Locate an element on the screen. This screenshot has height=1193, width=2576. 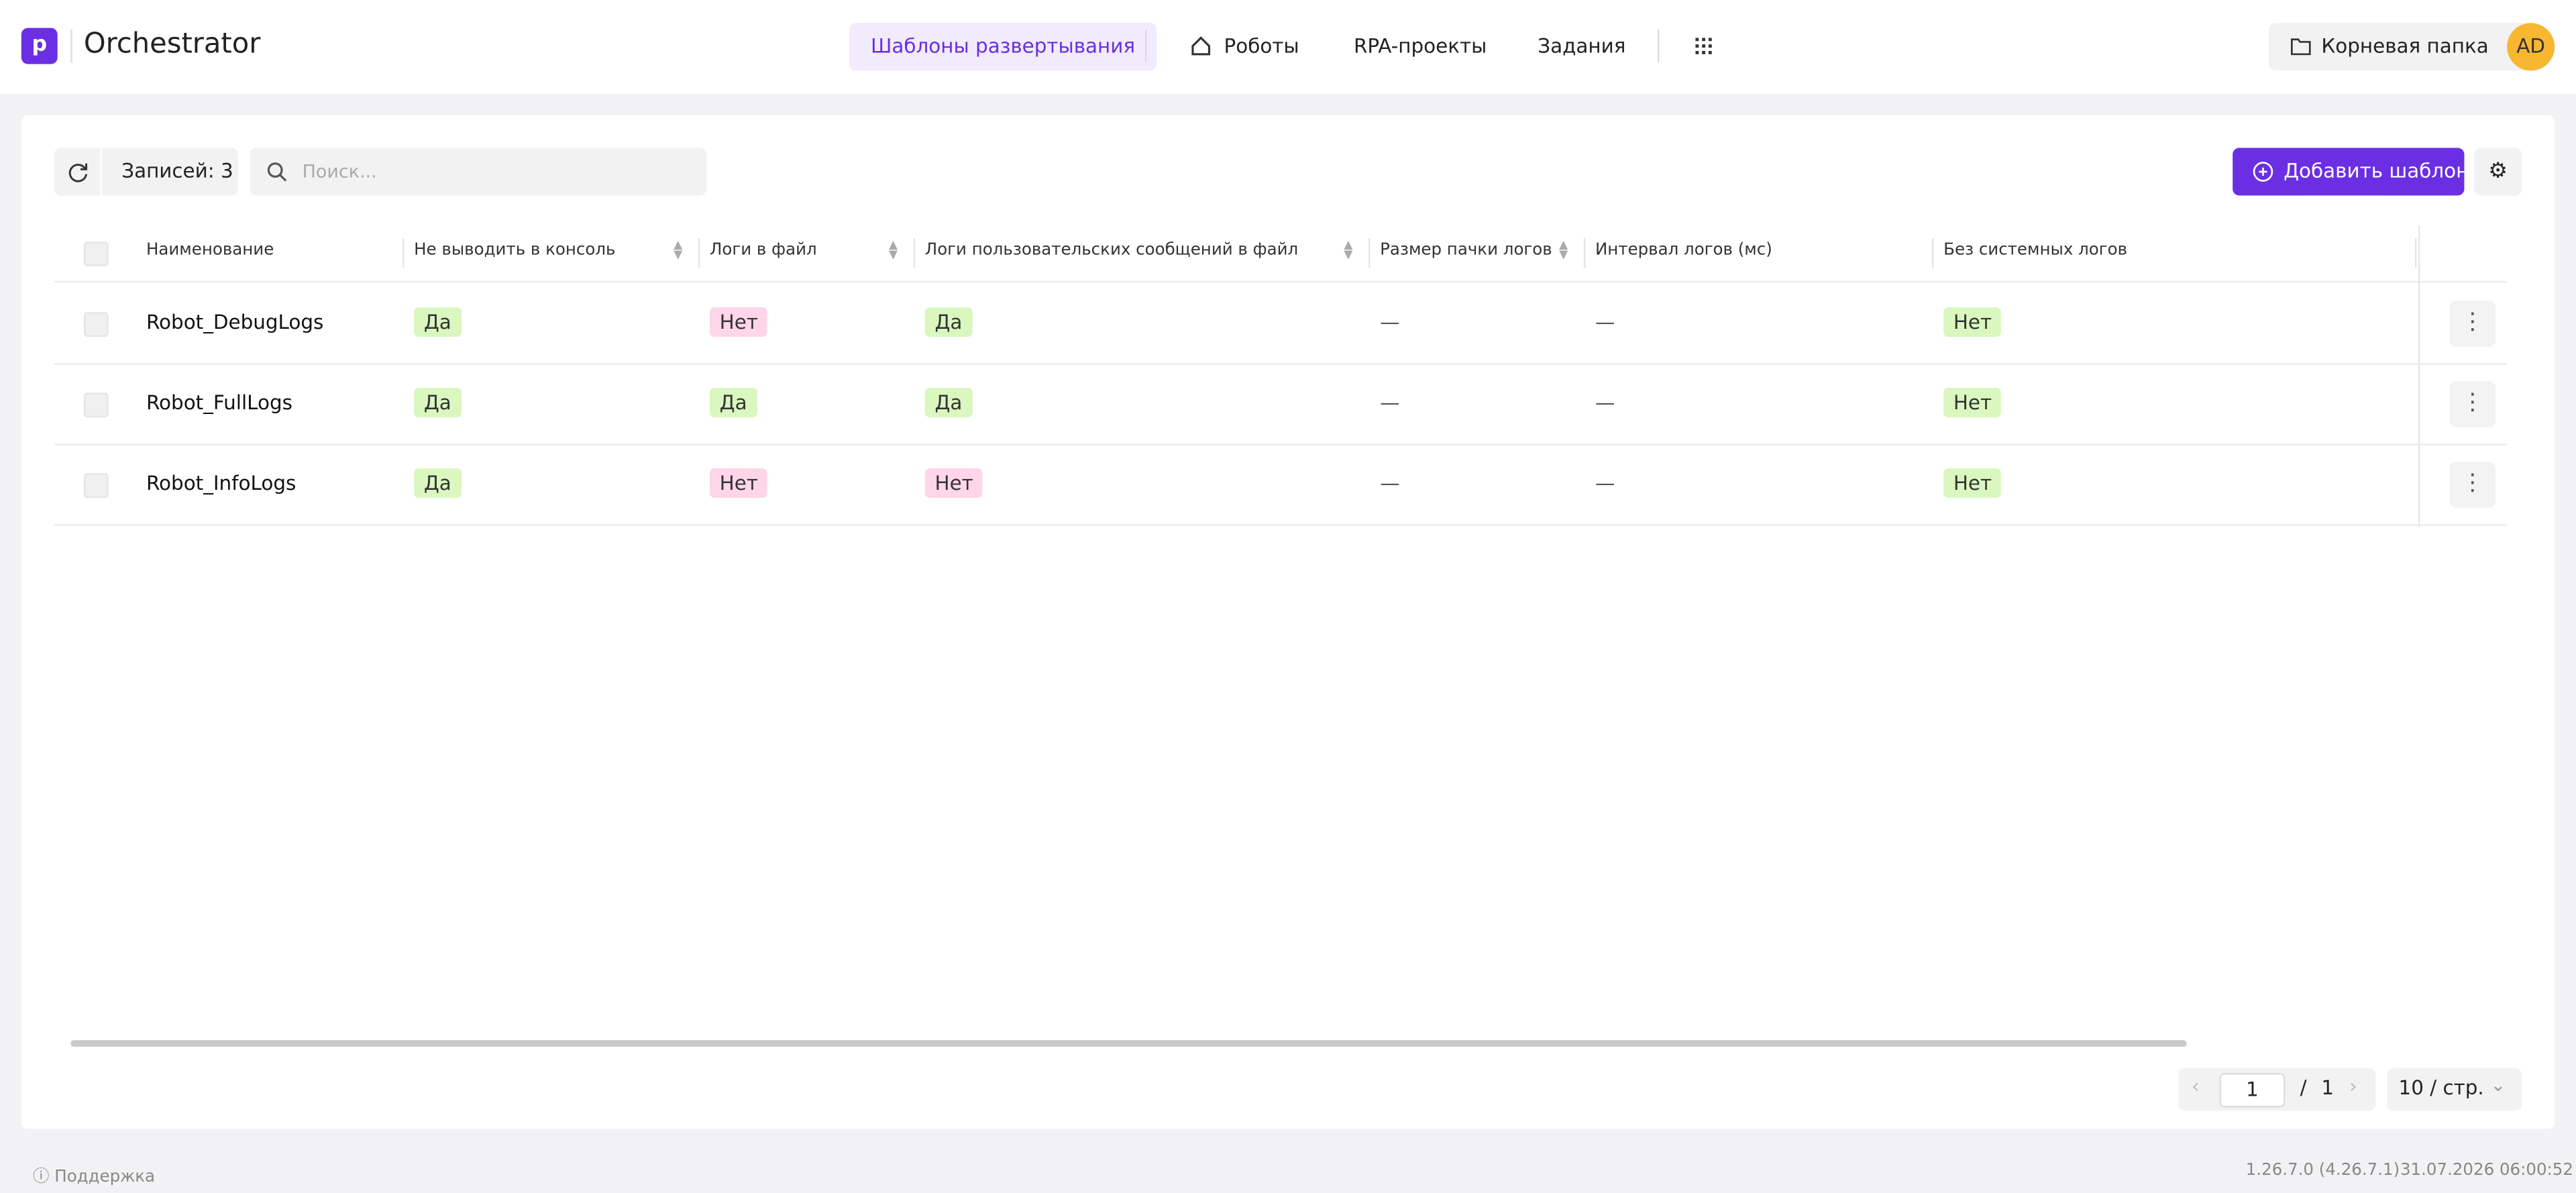
select-arrow: ⌄ is located at coordinates (2498, 1085).